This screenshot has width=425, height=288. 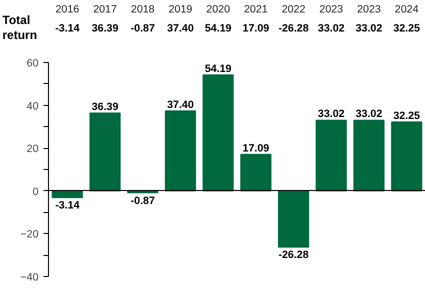 What do you see at coordinates (406, 10) in the screenshot?
I see `x-tick-label: 2024` at bounding box center [406, 10].